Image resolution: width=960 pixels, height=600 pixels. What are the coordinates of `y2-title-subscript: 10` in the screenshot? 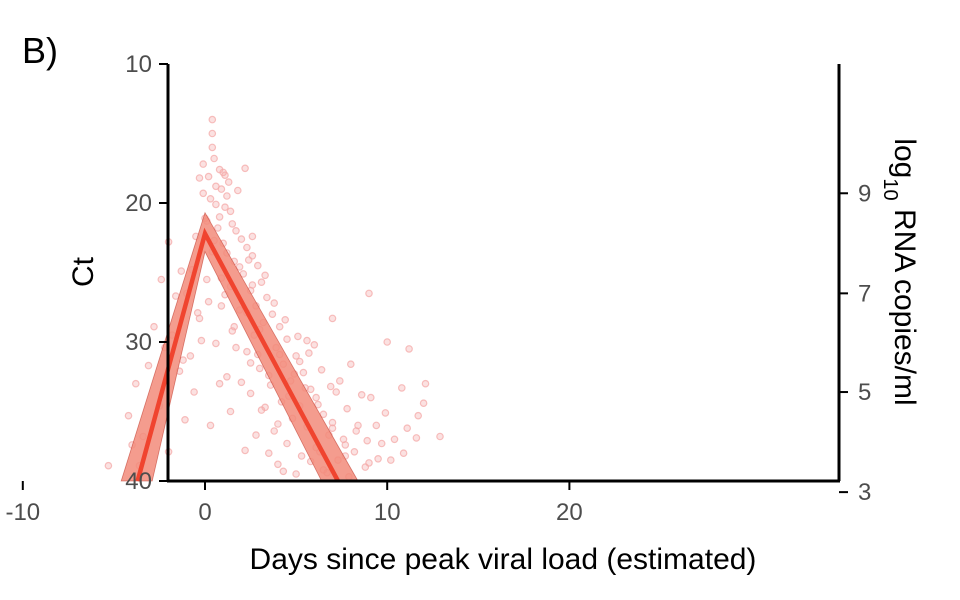 It's located at (890, 189).